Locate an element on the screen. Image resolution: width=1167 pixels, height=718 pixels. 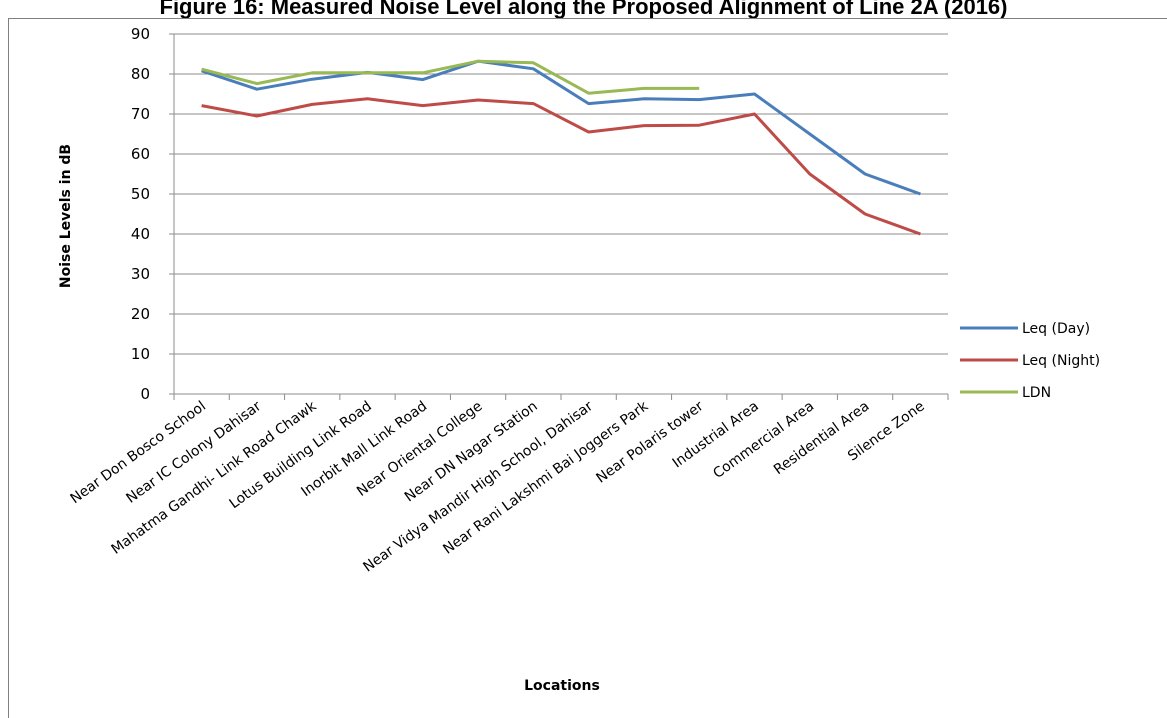
y-tick-label: 90 is located at coordinates (140, 34).